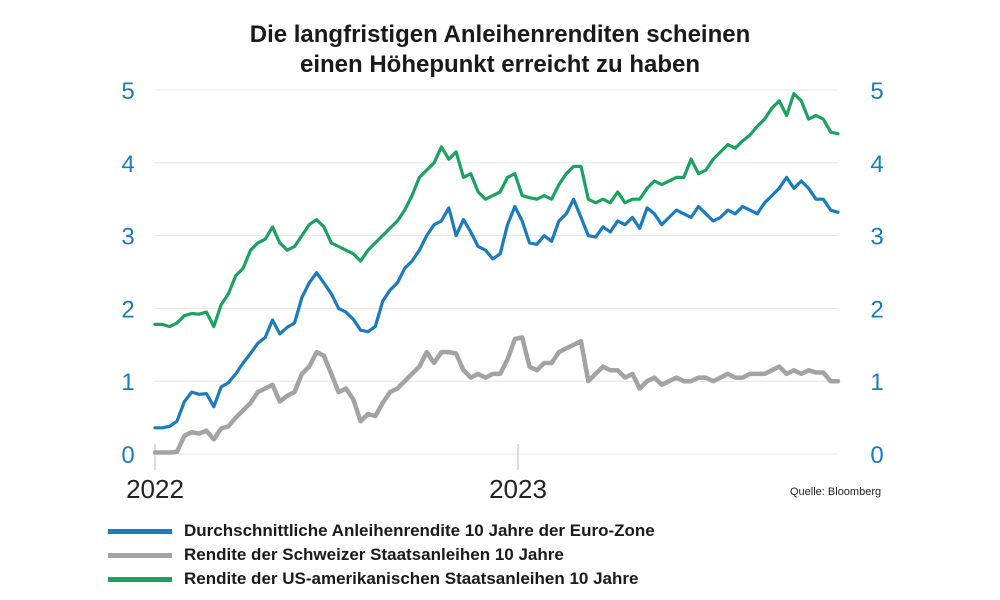  I want to click on legend-swatch-euro-zone, so click(140, 531).